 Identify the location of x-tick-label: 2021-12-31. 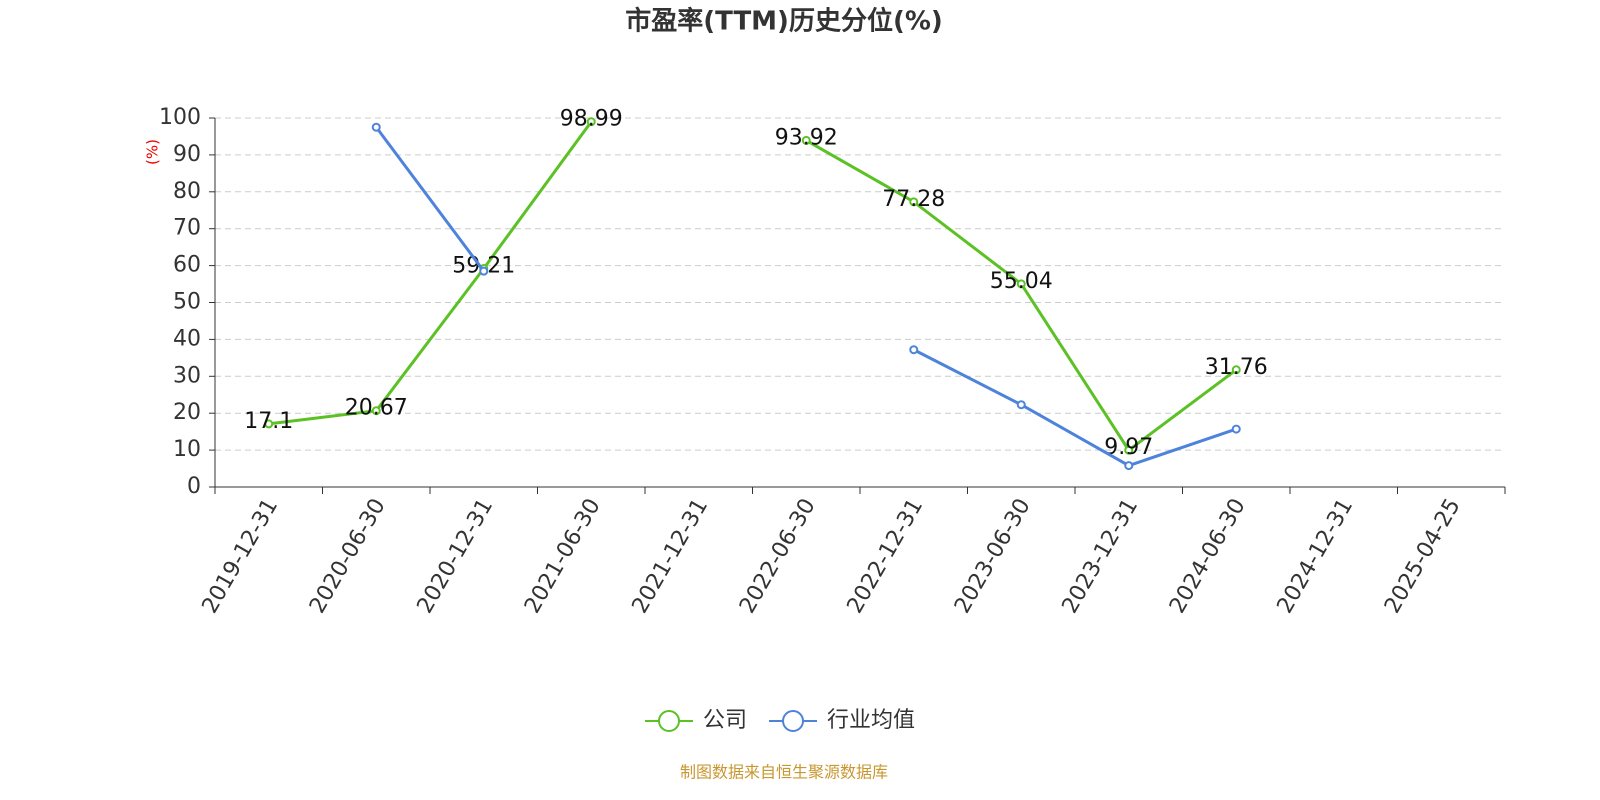
(671, 556).